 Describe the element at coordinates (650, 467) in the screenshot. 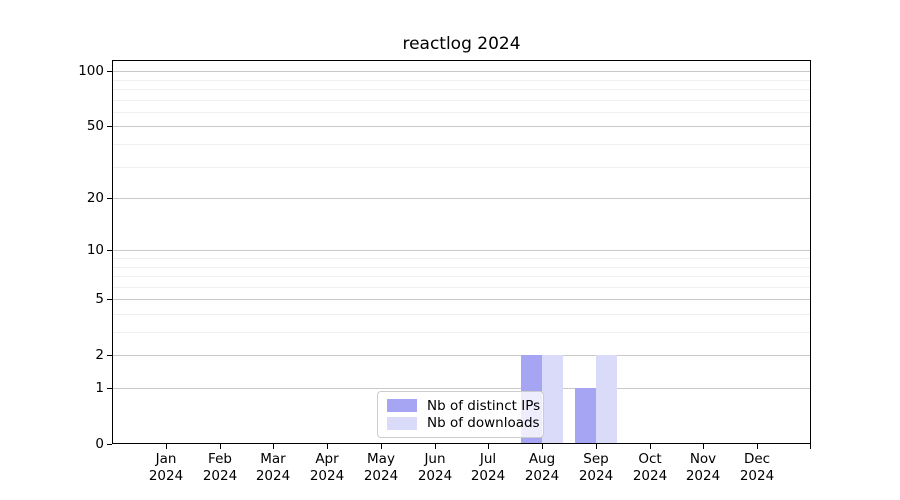

I see `x-tick-label: Oct 2024` at that location.